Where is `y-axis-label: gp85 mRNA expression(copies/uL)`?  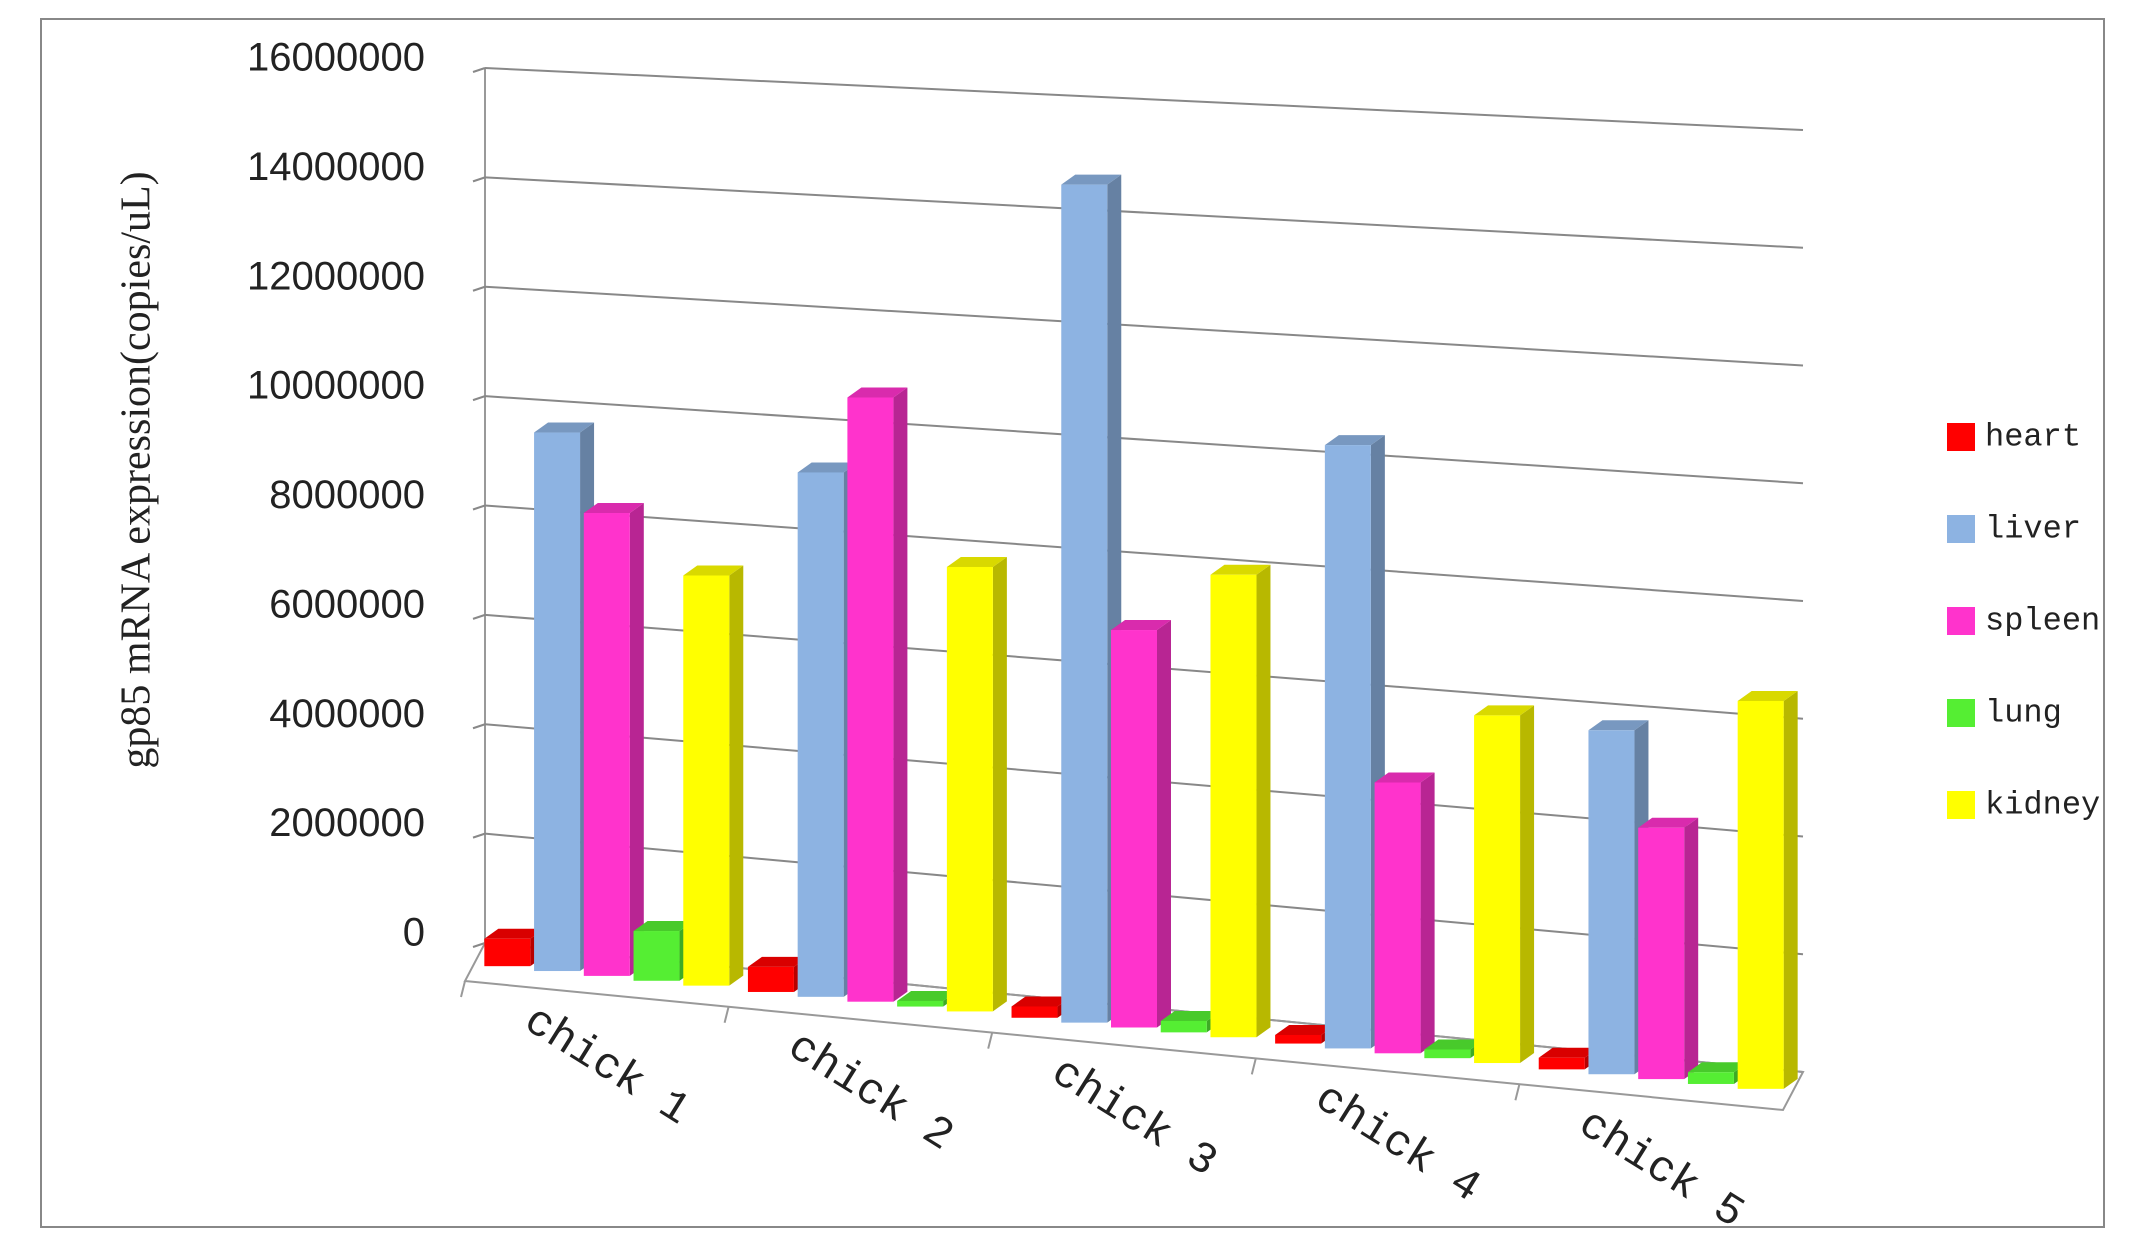 y-axis-label: gp85 mRNA expression(copies/uL) is located at coordinates (137, 469).